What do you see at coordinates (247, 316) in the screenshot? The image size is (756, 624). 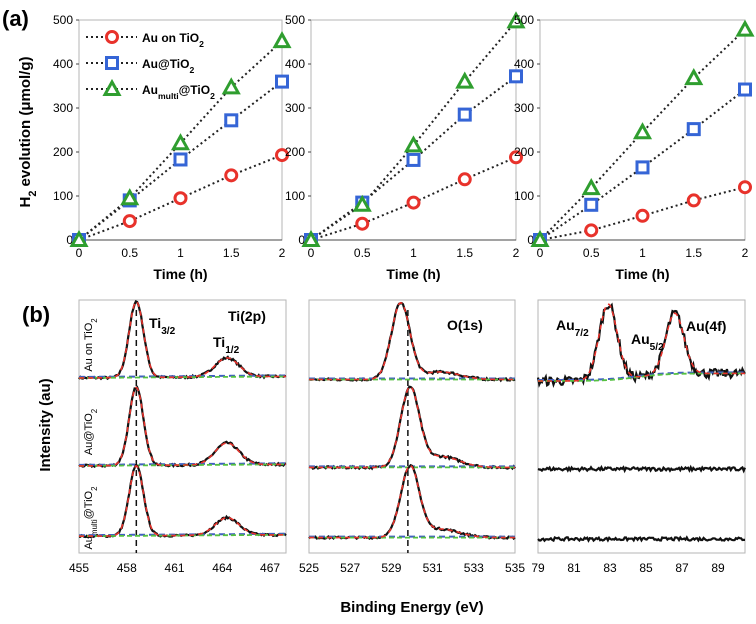 I see `region-label: Ti(2p)` at bounding box center [247, 316].